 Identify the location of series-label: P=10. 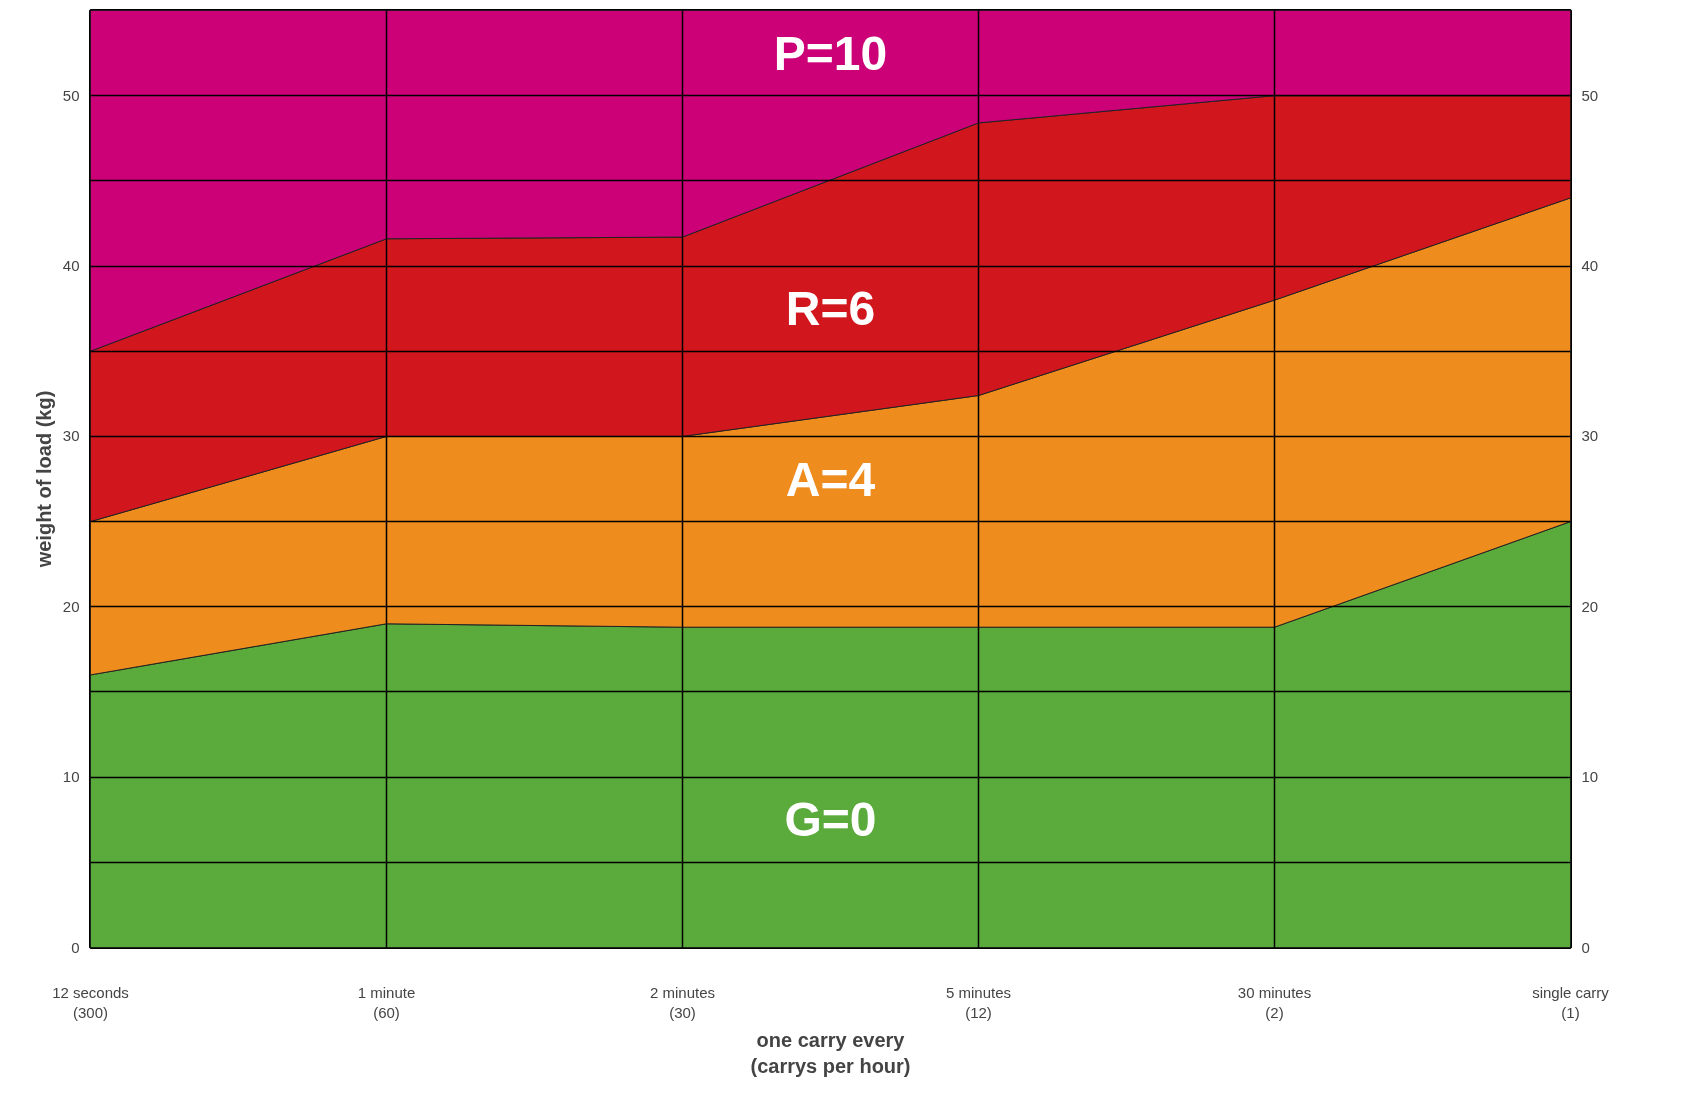
(830, 53).